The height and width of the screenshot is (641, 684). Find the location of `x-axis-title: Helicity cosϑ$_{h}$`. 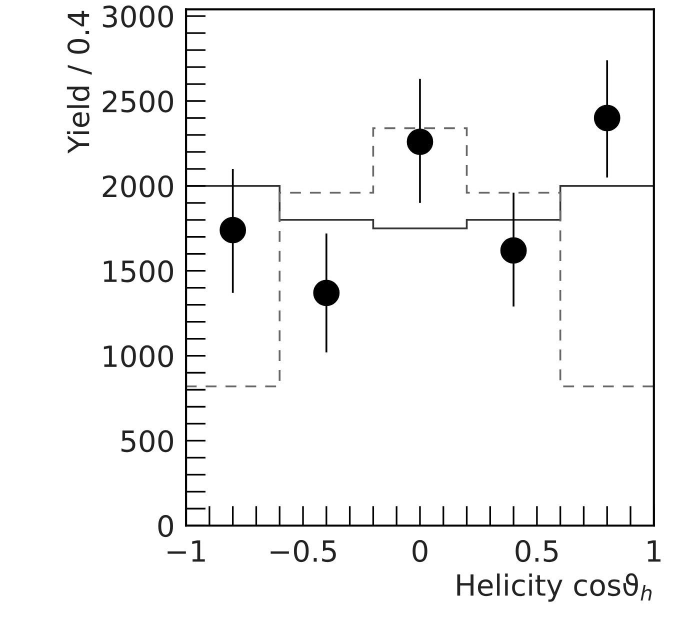

x-axis-title: Helicity cosϑ$_{h}$ is located at coordinates (554, 587).